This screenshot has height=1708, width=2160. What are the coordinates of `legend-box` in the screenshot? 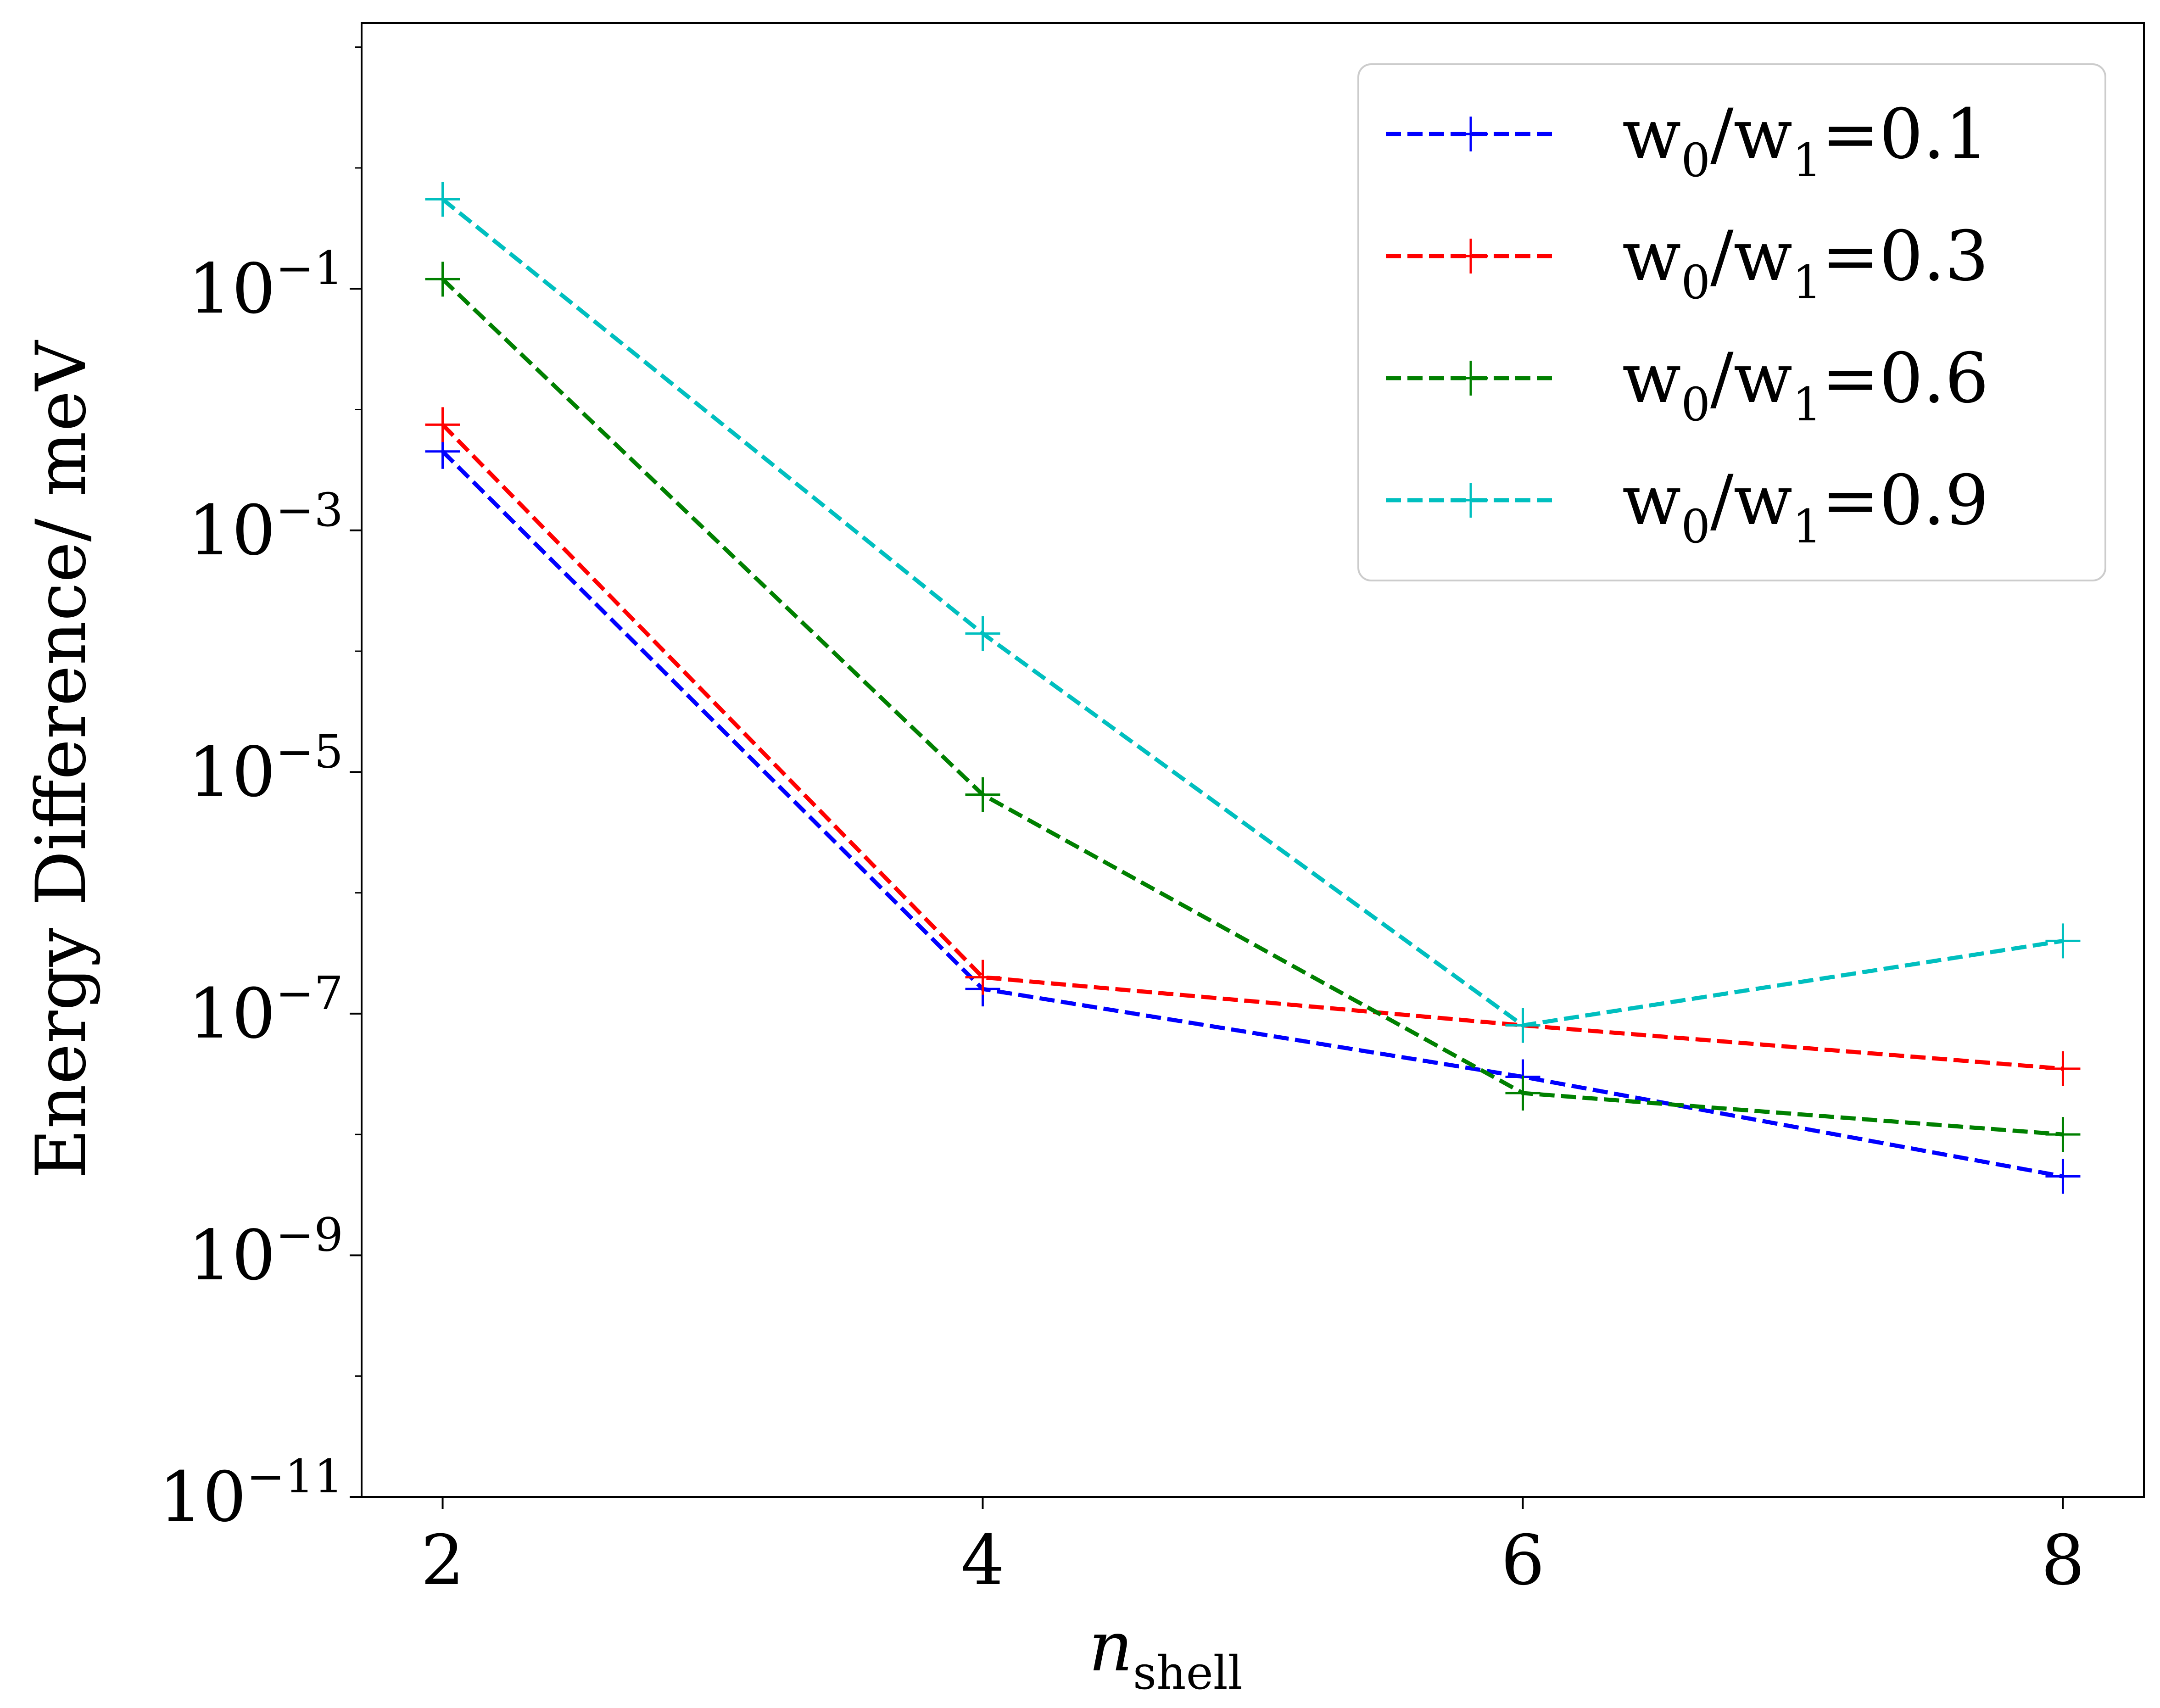 It's located at (1731, 322).